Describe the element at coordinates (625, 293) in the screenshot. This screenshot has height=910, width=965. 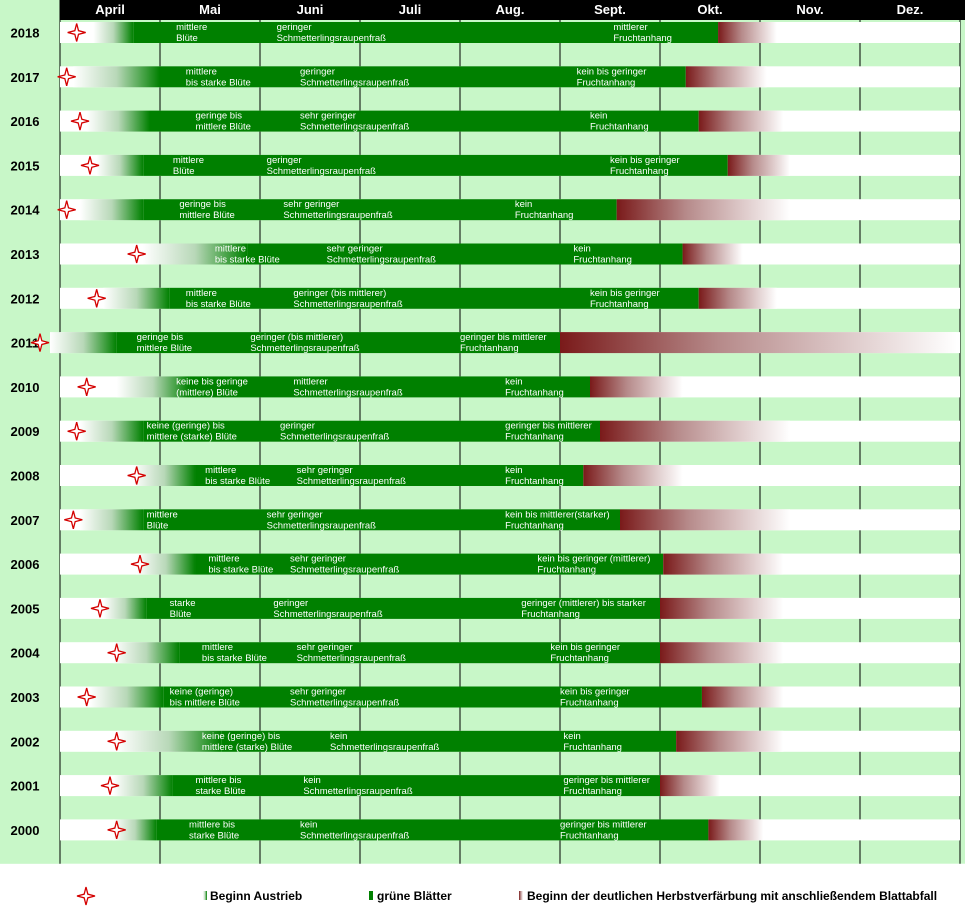
I see `bar-annotation-line: kein bis geringer` at that location.